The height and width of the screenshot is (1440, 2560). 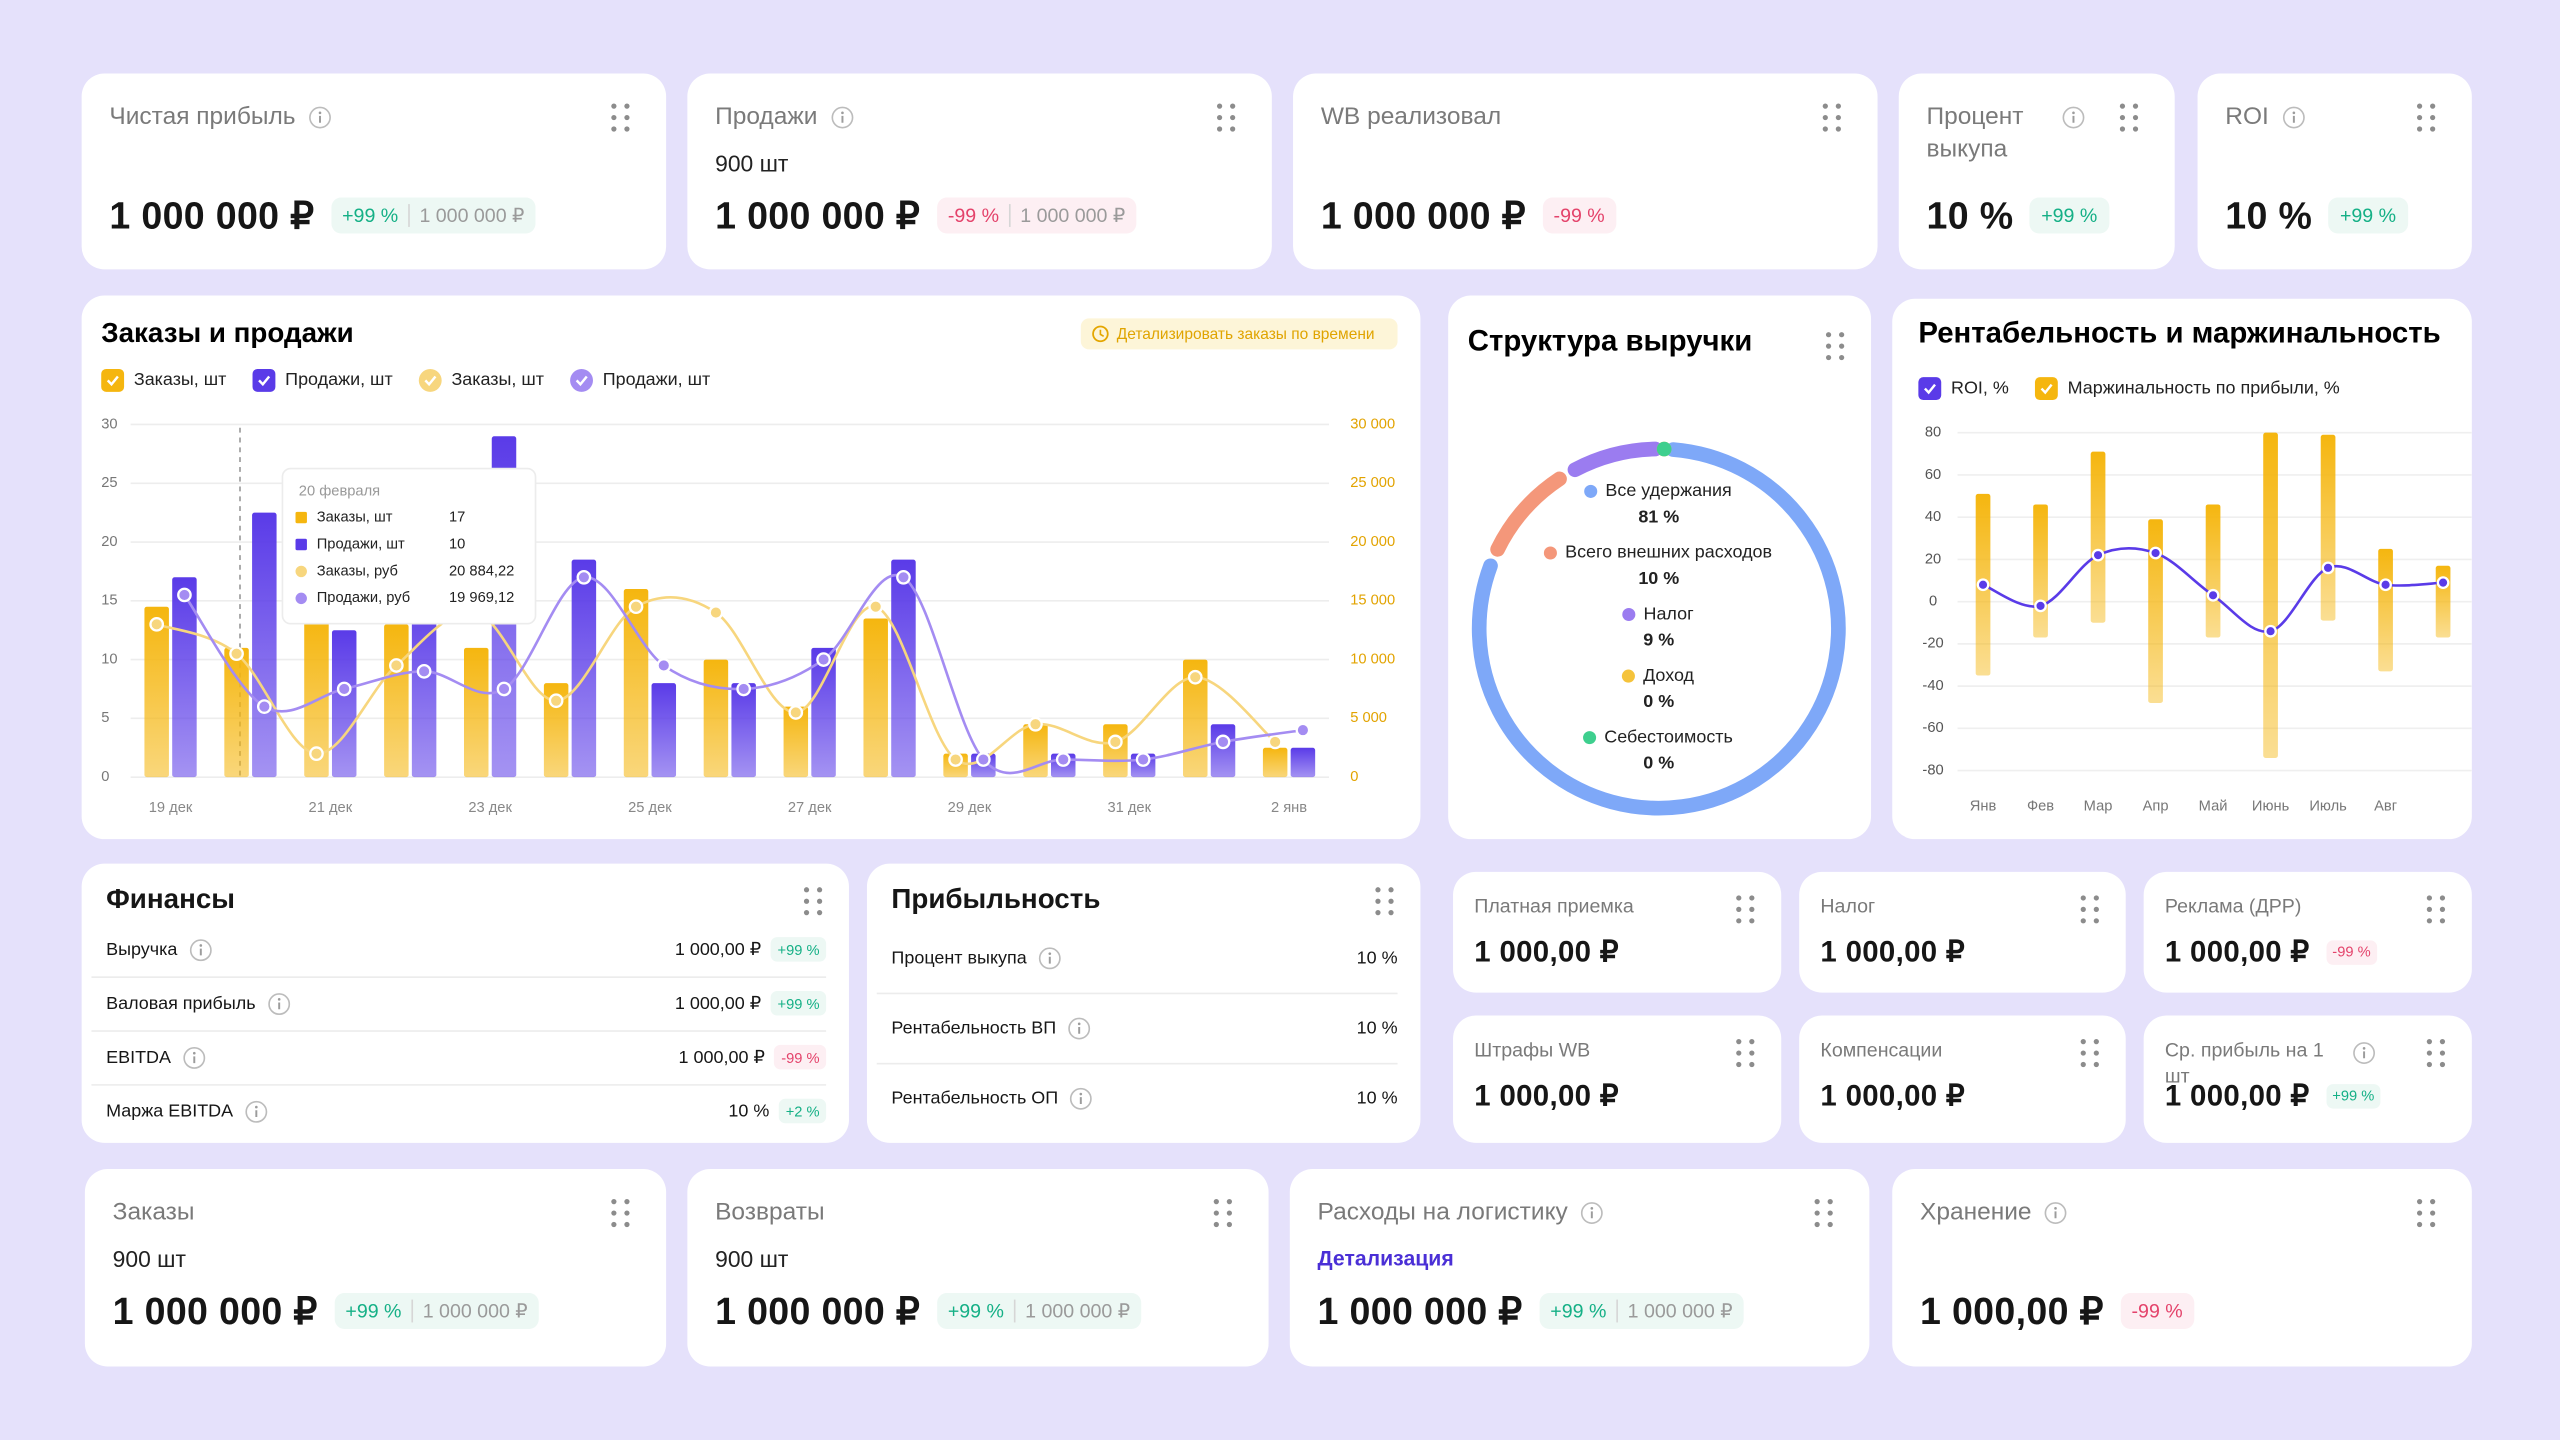 I want to click on value-row: 1 000,00 ₽, so click(x=1546, y=1096).